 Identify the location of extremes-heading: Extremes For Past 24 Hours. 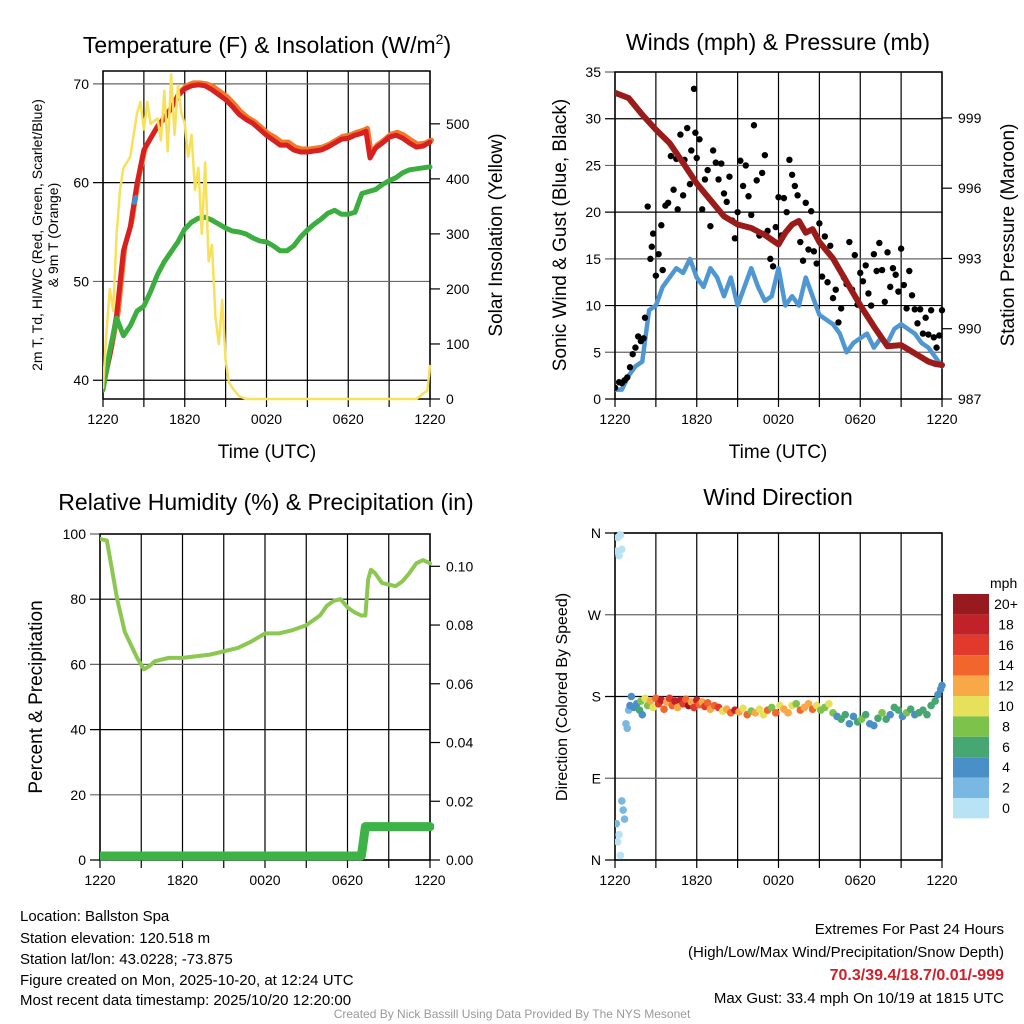
(909, 929).